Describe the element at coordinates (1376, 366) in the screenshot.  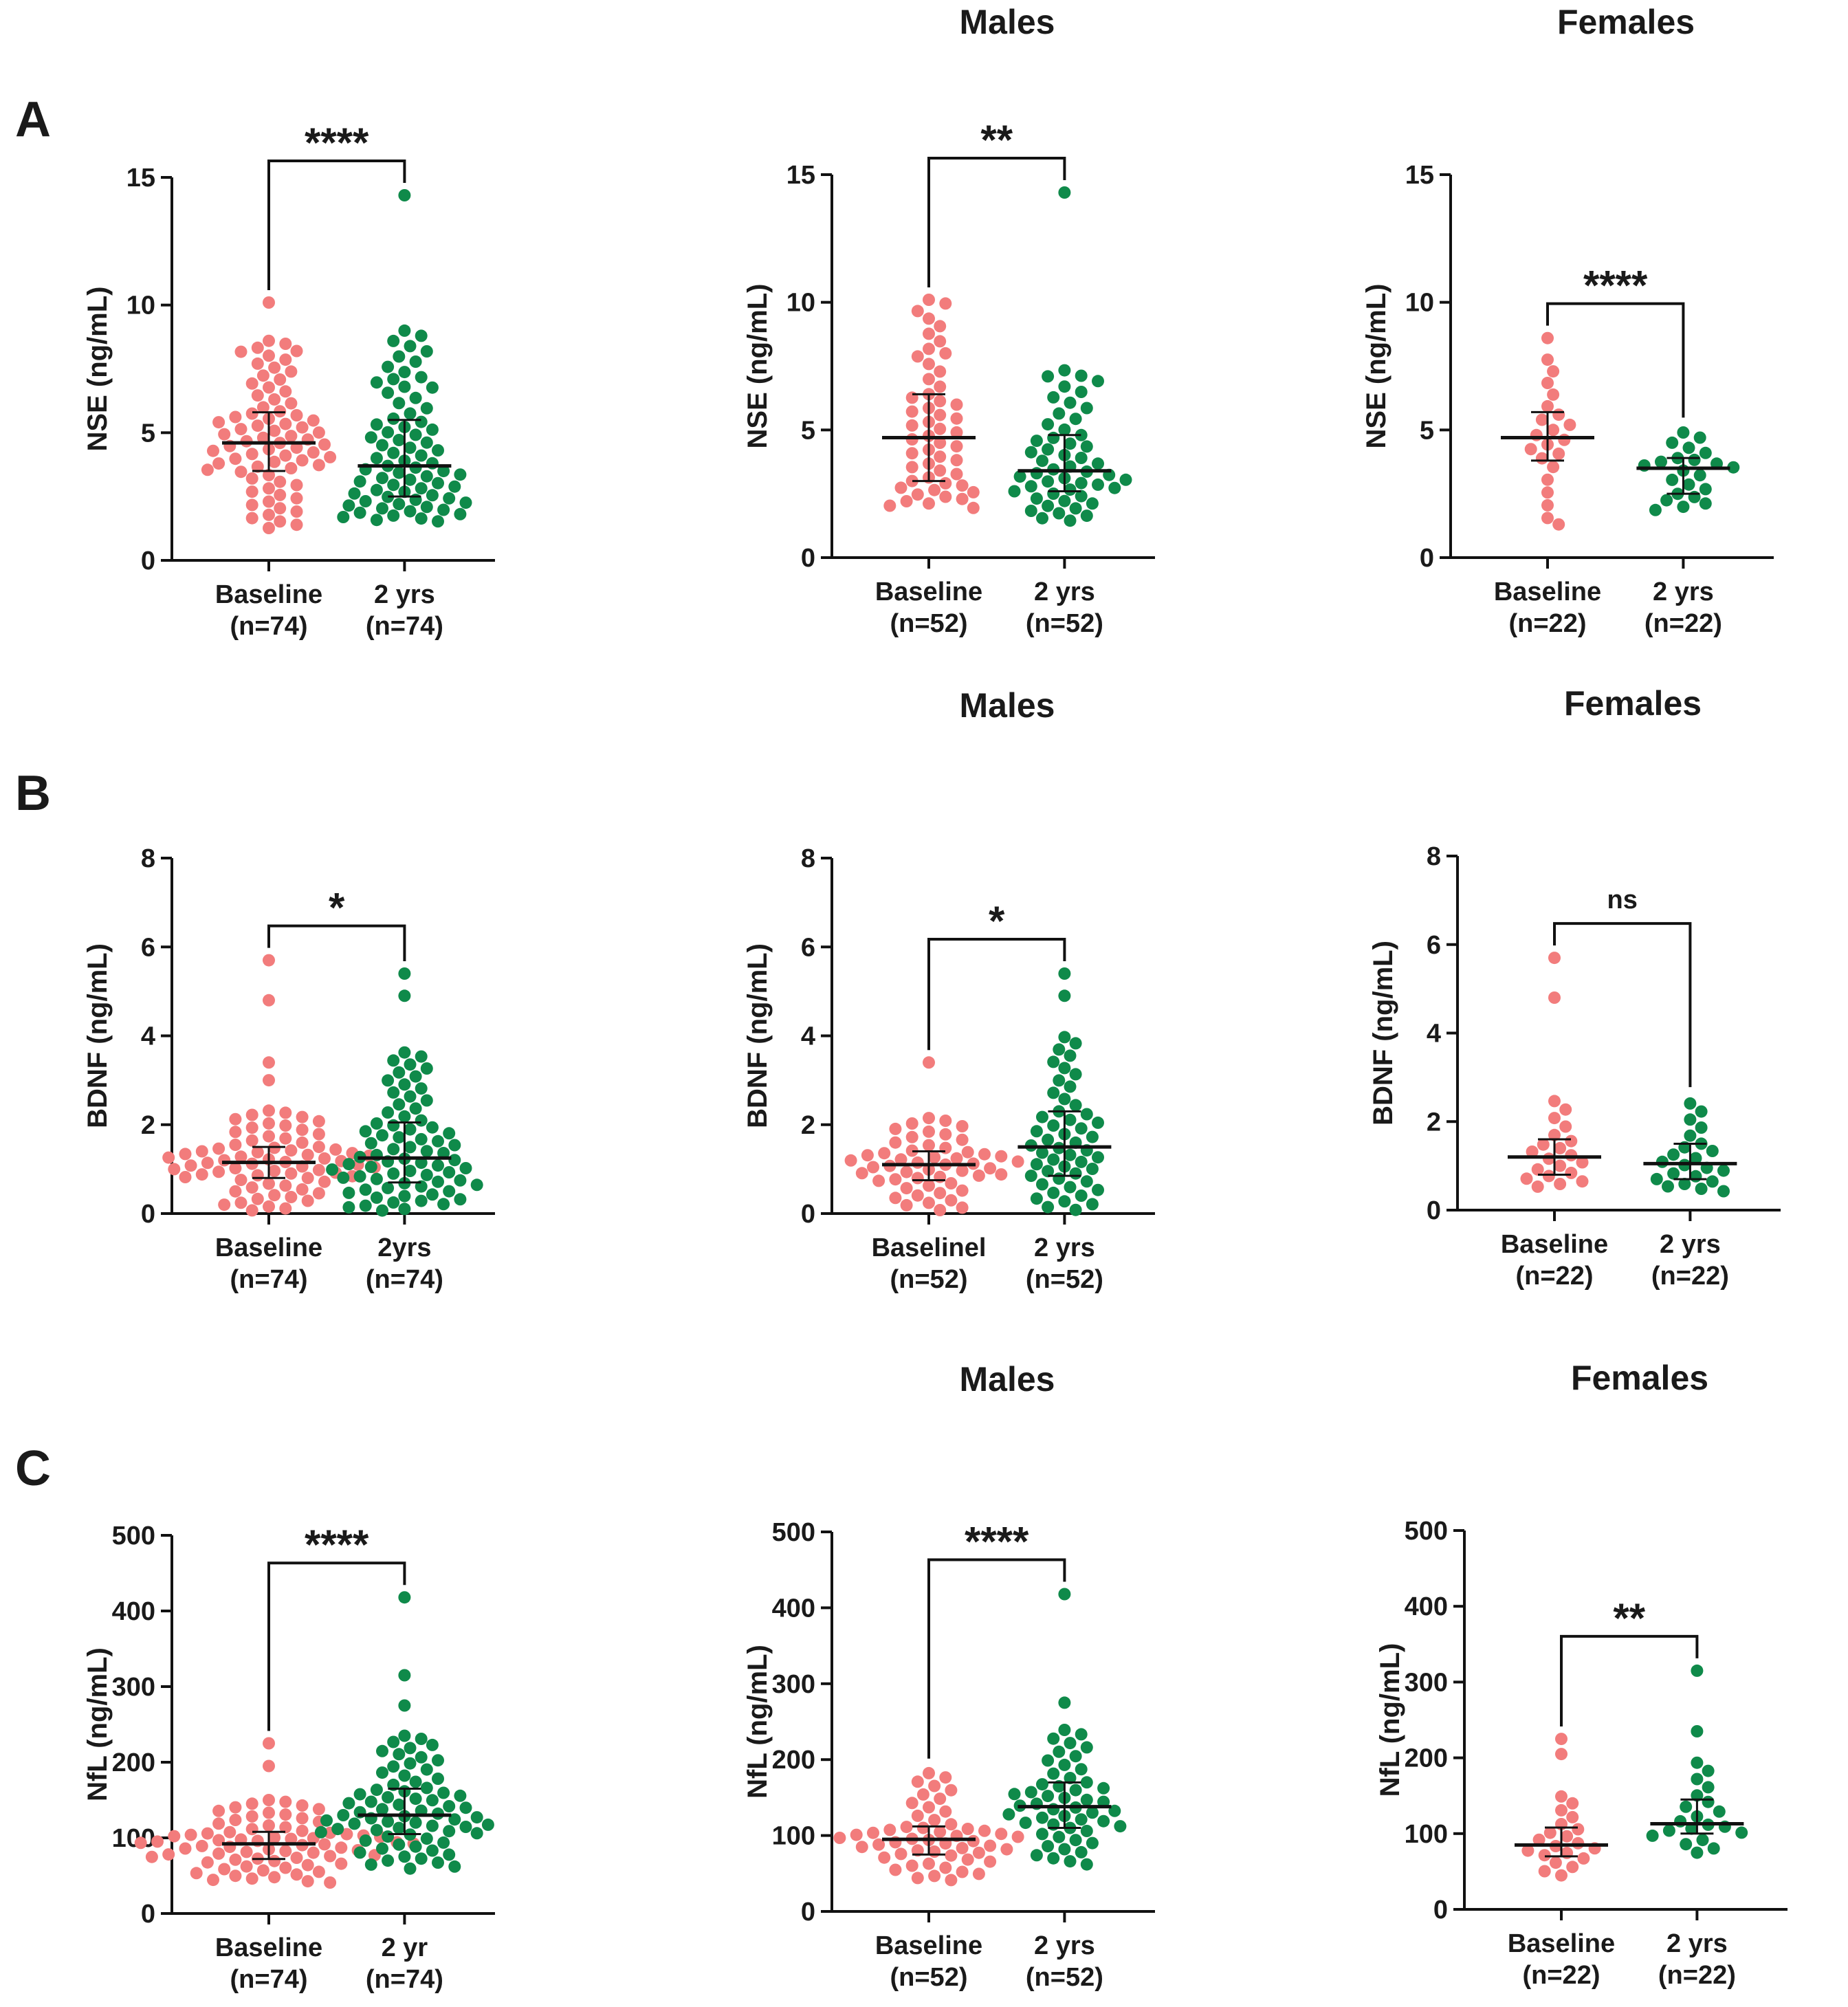
I see `y-axis-label: NSE (ng/mL)` at that location.